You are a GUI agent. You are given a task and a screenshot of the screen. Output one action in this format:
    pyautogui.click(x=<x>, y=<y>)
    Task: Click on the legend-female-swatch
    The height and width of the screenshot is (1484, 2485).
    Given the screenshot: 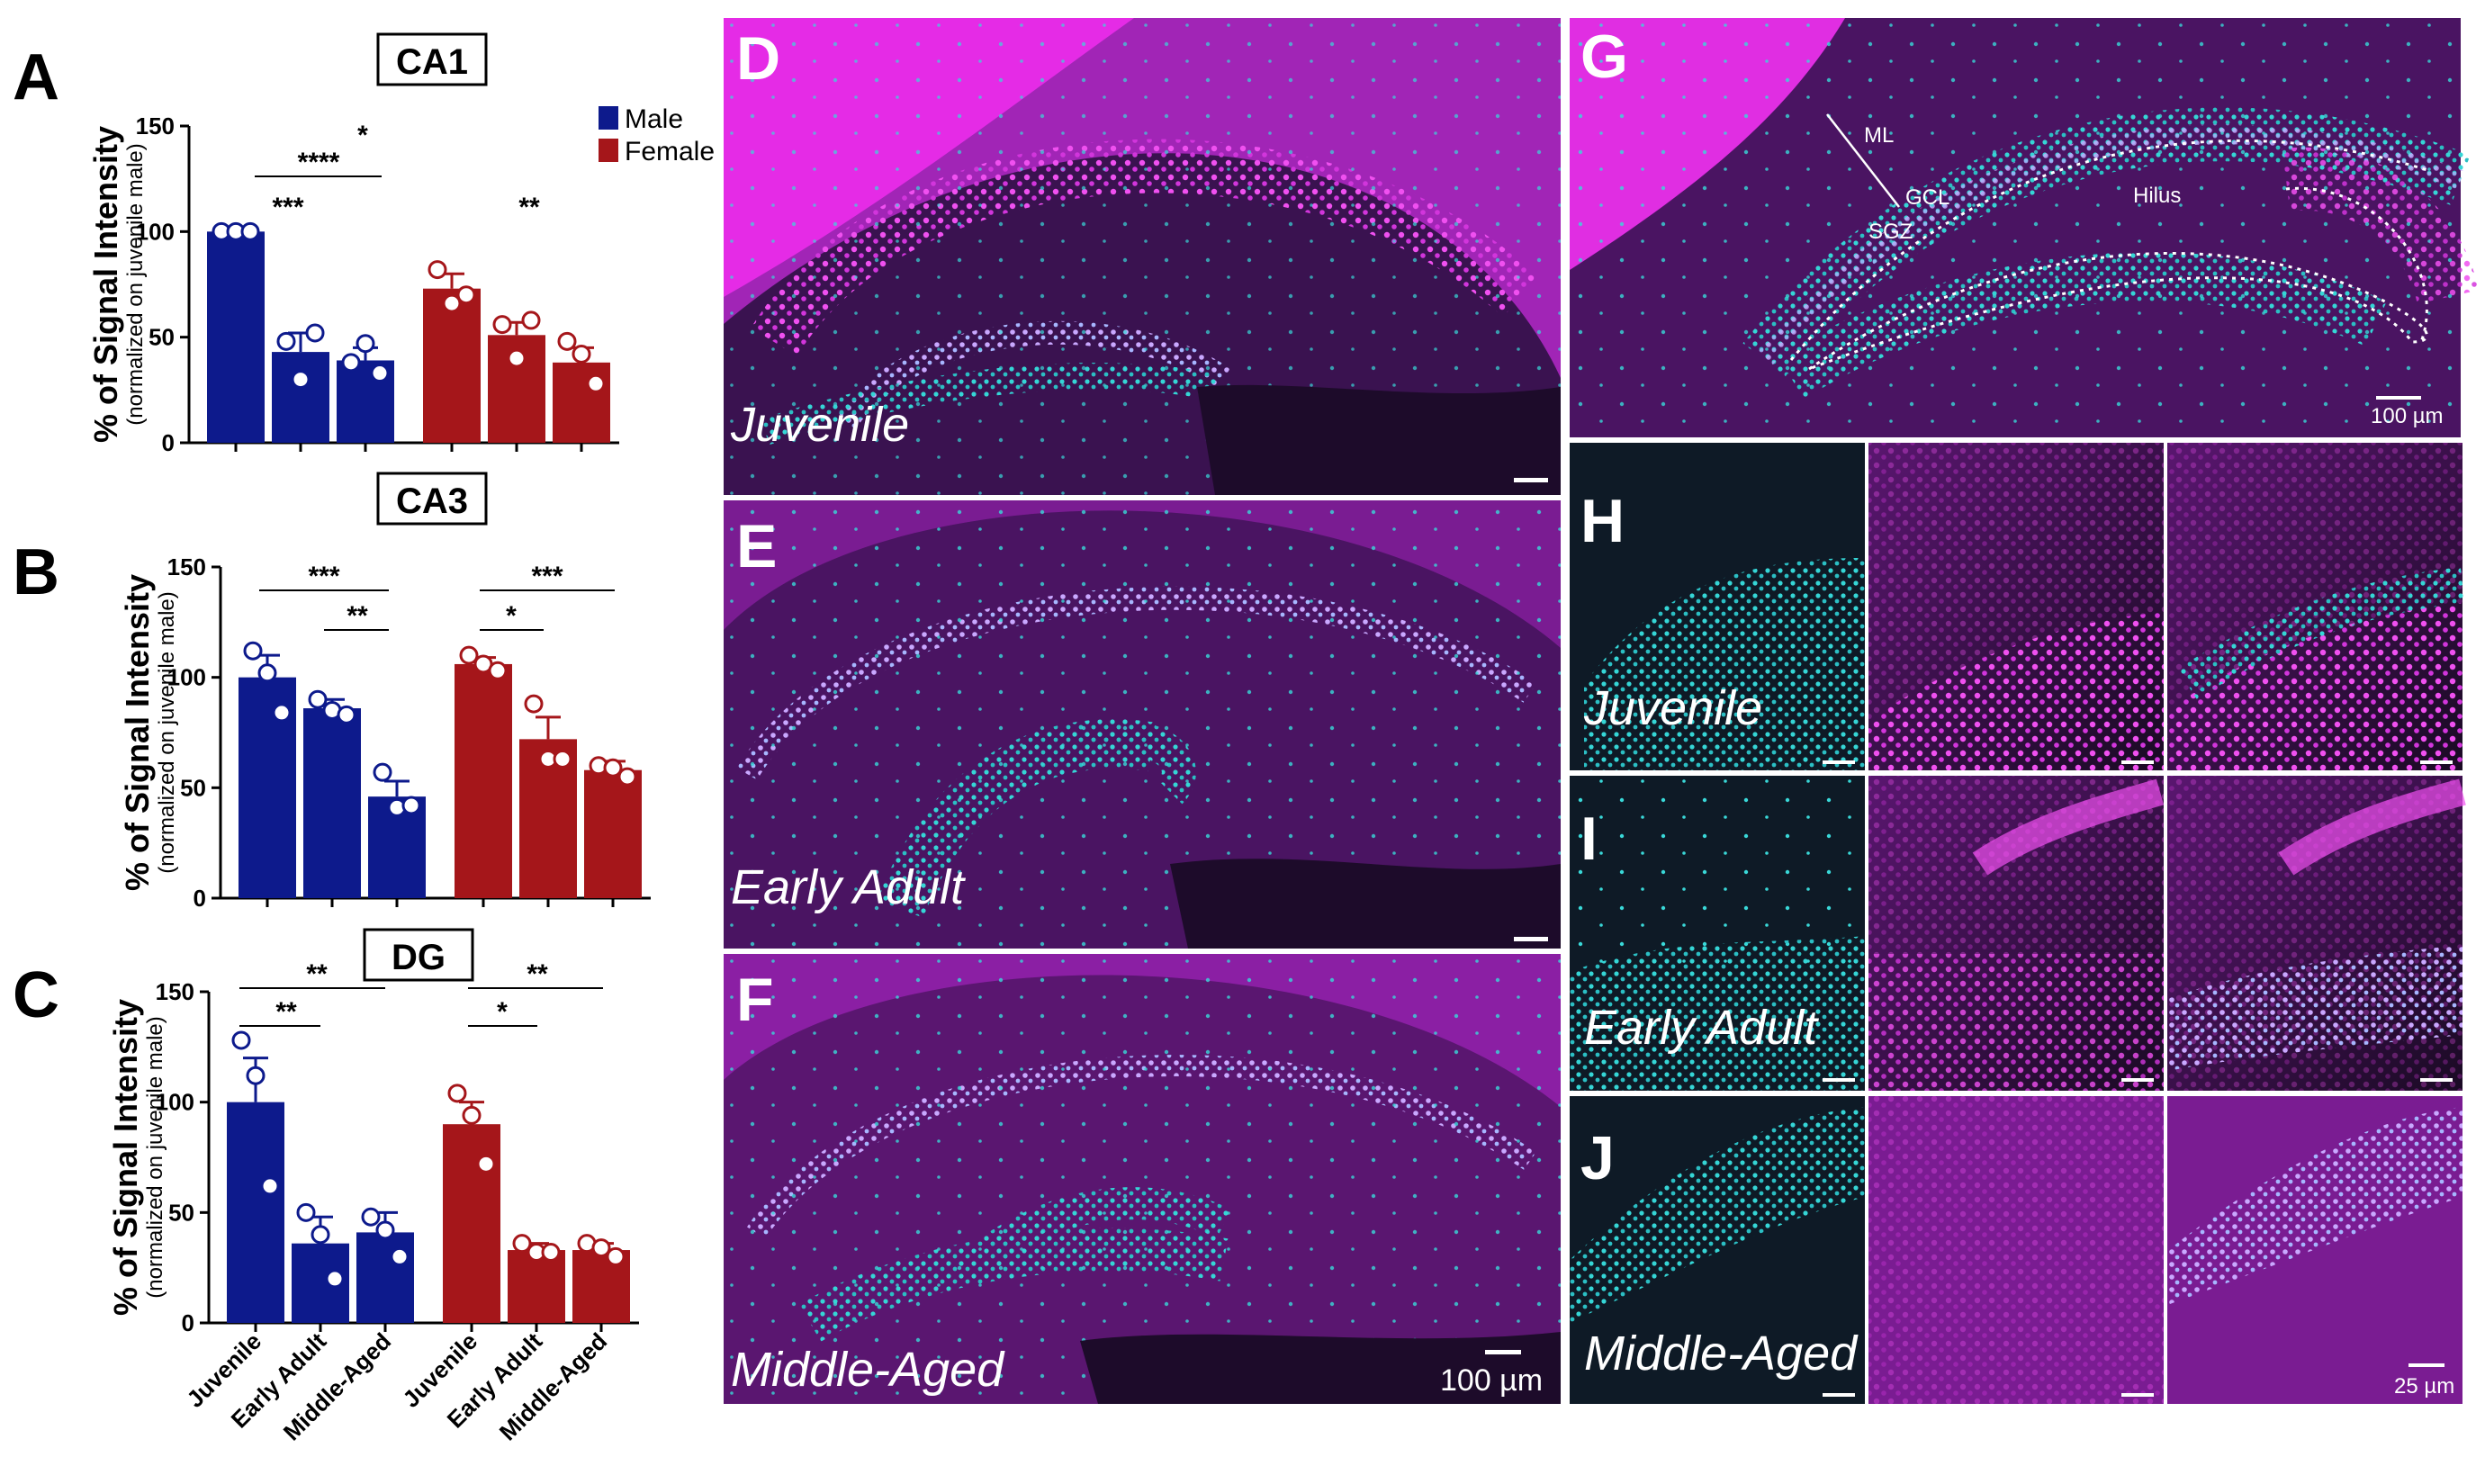 What is the action you would take?
    pyautogui.click(x=609, y=150)
    